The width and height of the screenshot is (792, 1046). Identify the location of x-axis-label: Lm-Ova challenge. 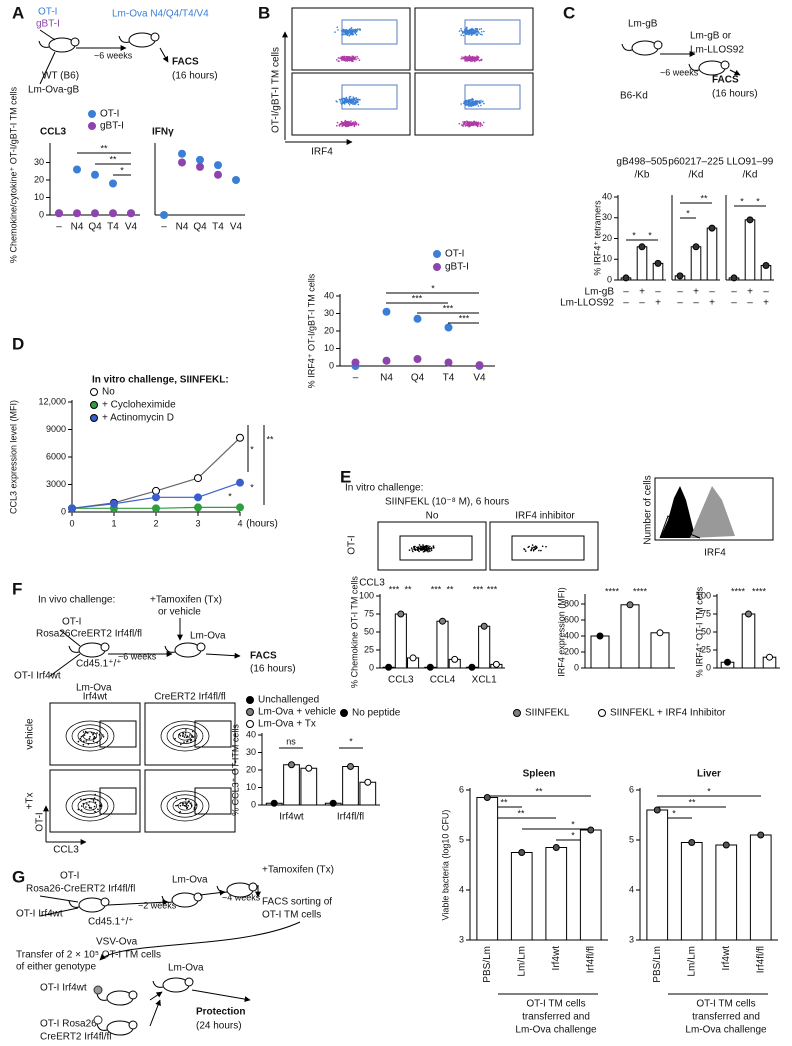
(726, 1030).